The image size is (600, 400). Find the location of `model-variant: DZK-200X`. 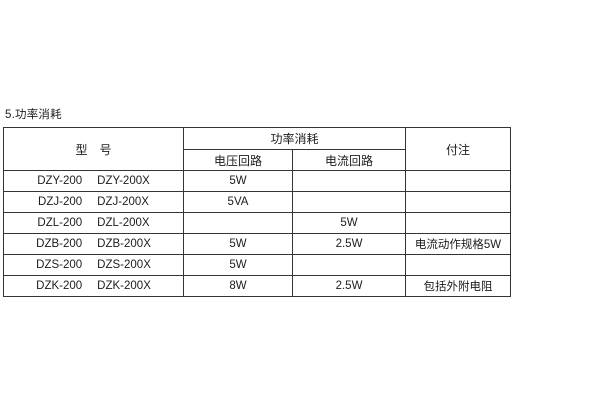

model-variant: DZK-200X is located at coordinates (124, 286).